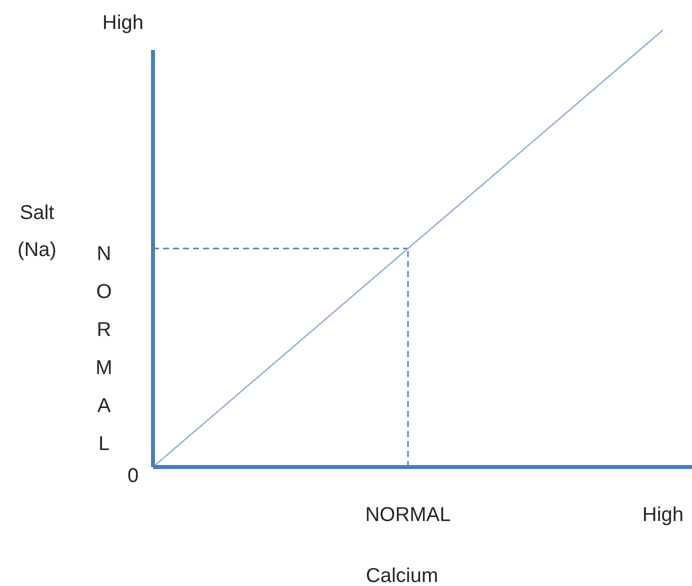 This screenshot has width=692, height=586. Describe the element at coordinates (402, 575) in the screenshot. I see `x-axis-title: Calcium` at that location.